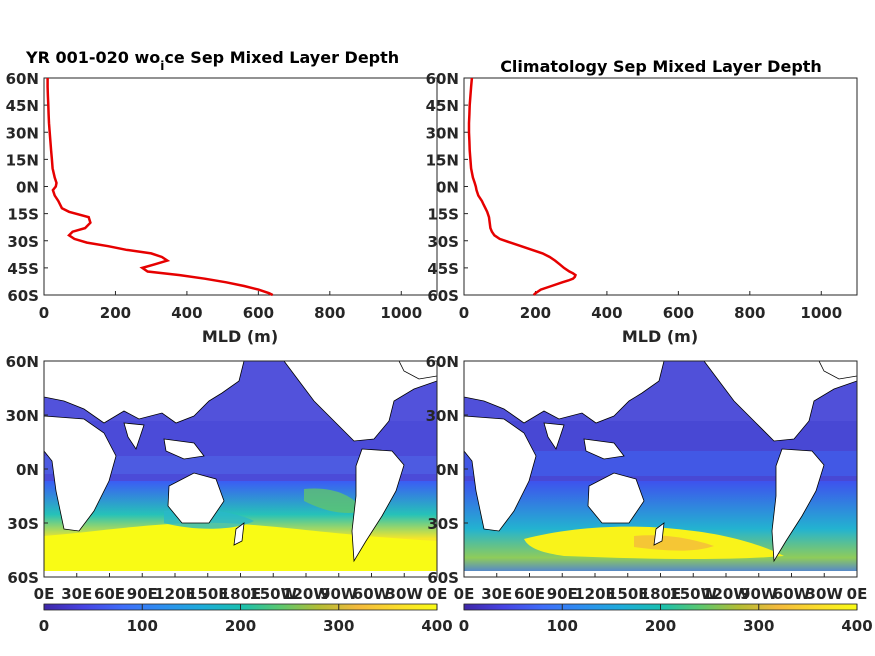  Describe the element at coordinates (240, 469) in the screenshot. I see `map-area-left` at that location.